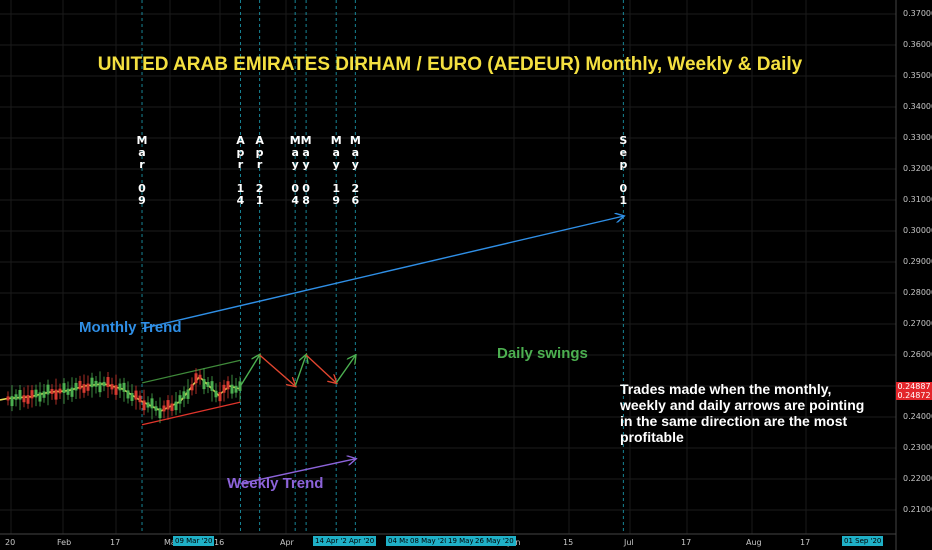 This screenshot has width=932, height=550. What do you see at coordinates (306, 170) in the screenshot?
I see `date-marker-label: M a y 0 8` at bounding box center [306, 170].